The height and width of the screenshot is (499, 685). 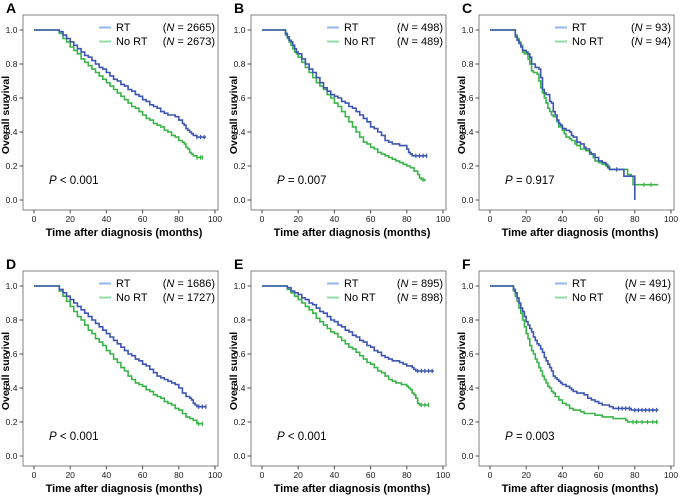 What do you see at coordinates (11, 8) in the screenshot?
I see `panel-letter: A` at bounding box center [11, 8].